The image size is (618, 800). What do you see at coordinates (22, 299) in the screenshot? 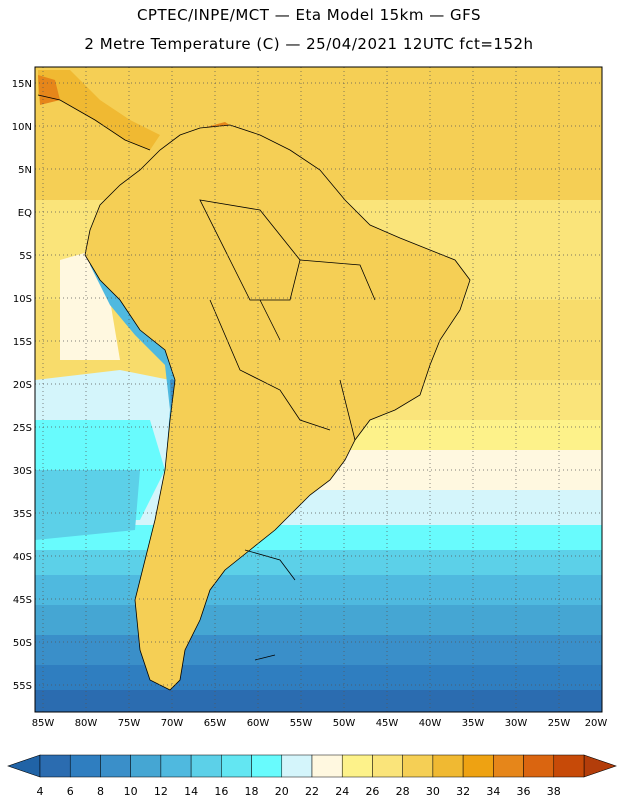
I see `lat-label: 10S` at bounding box center [22, 299].